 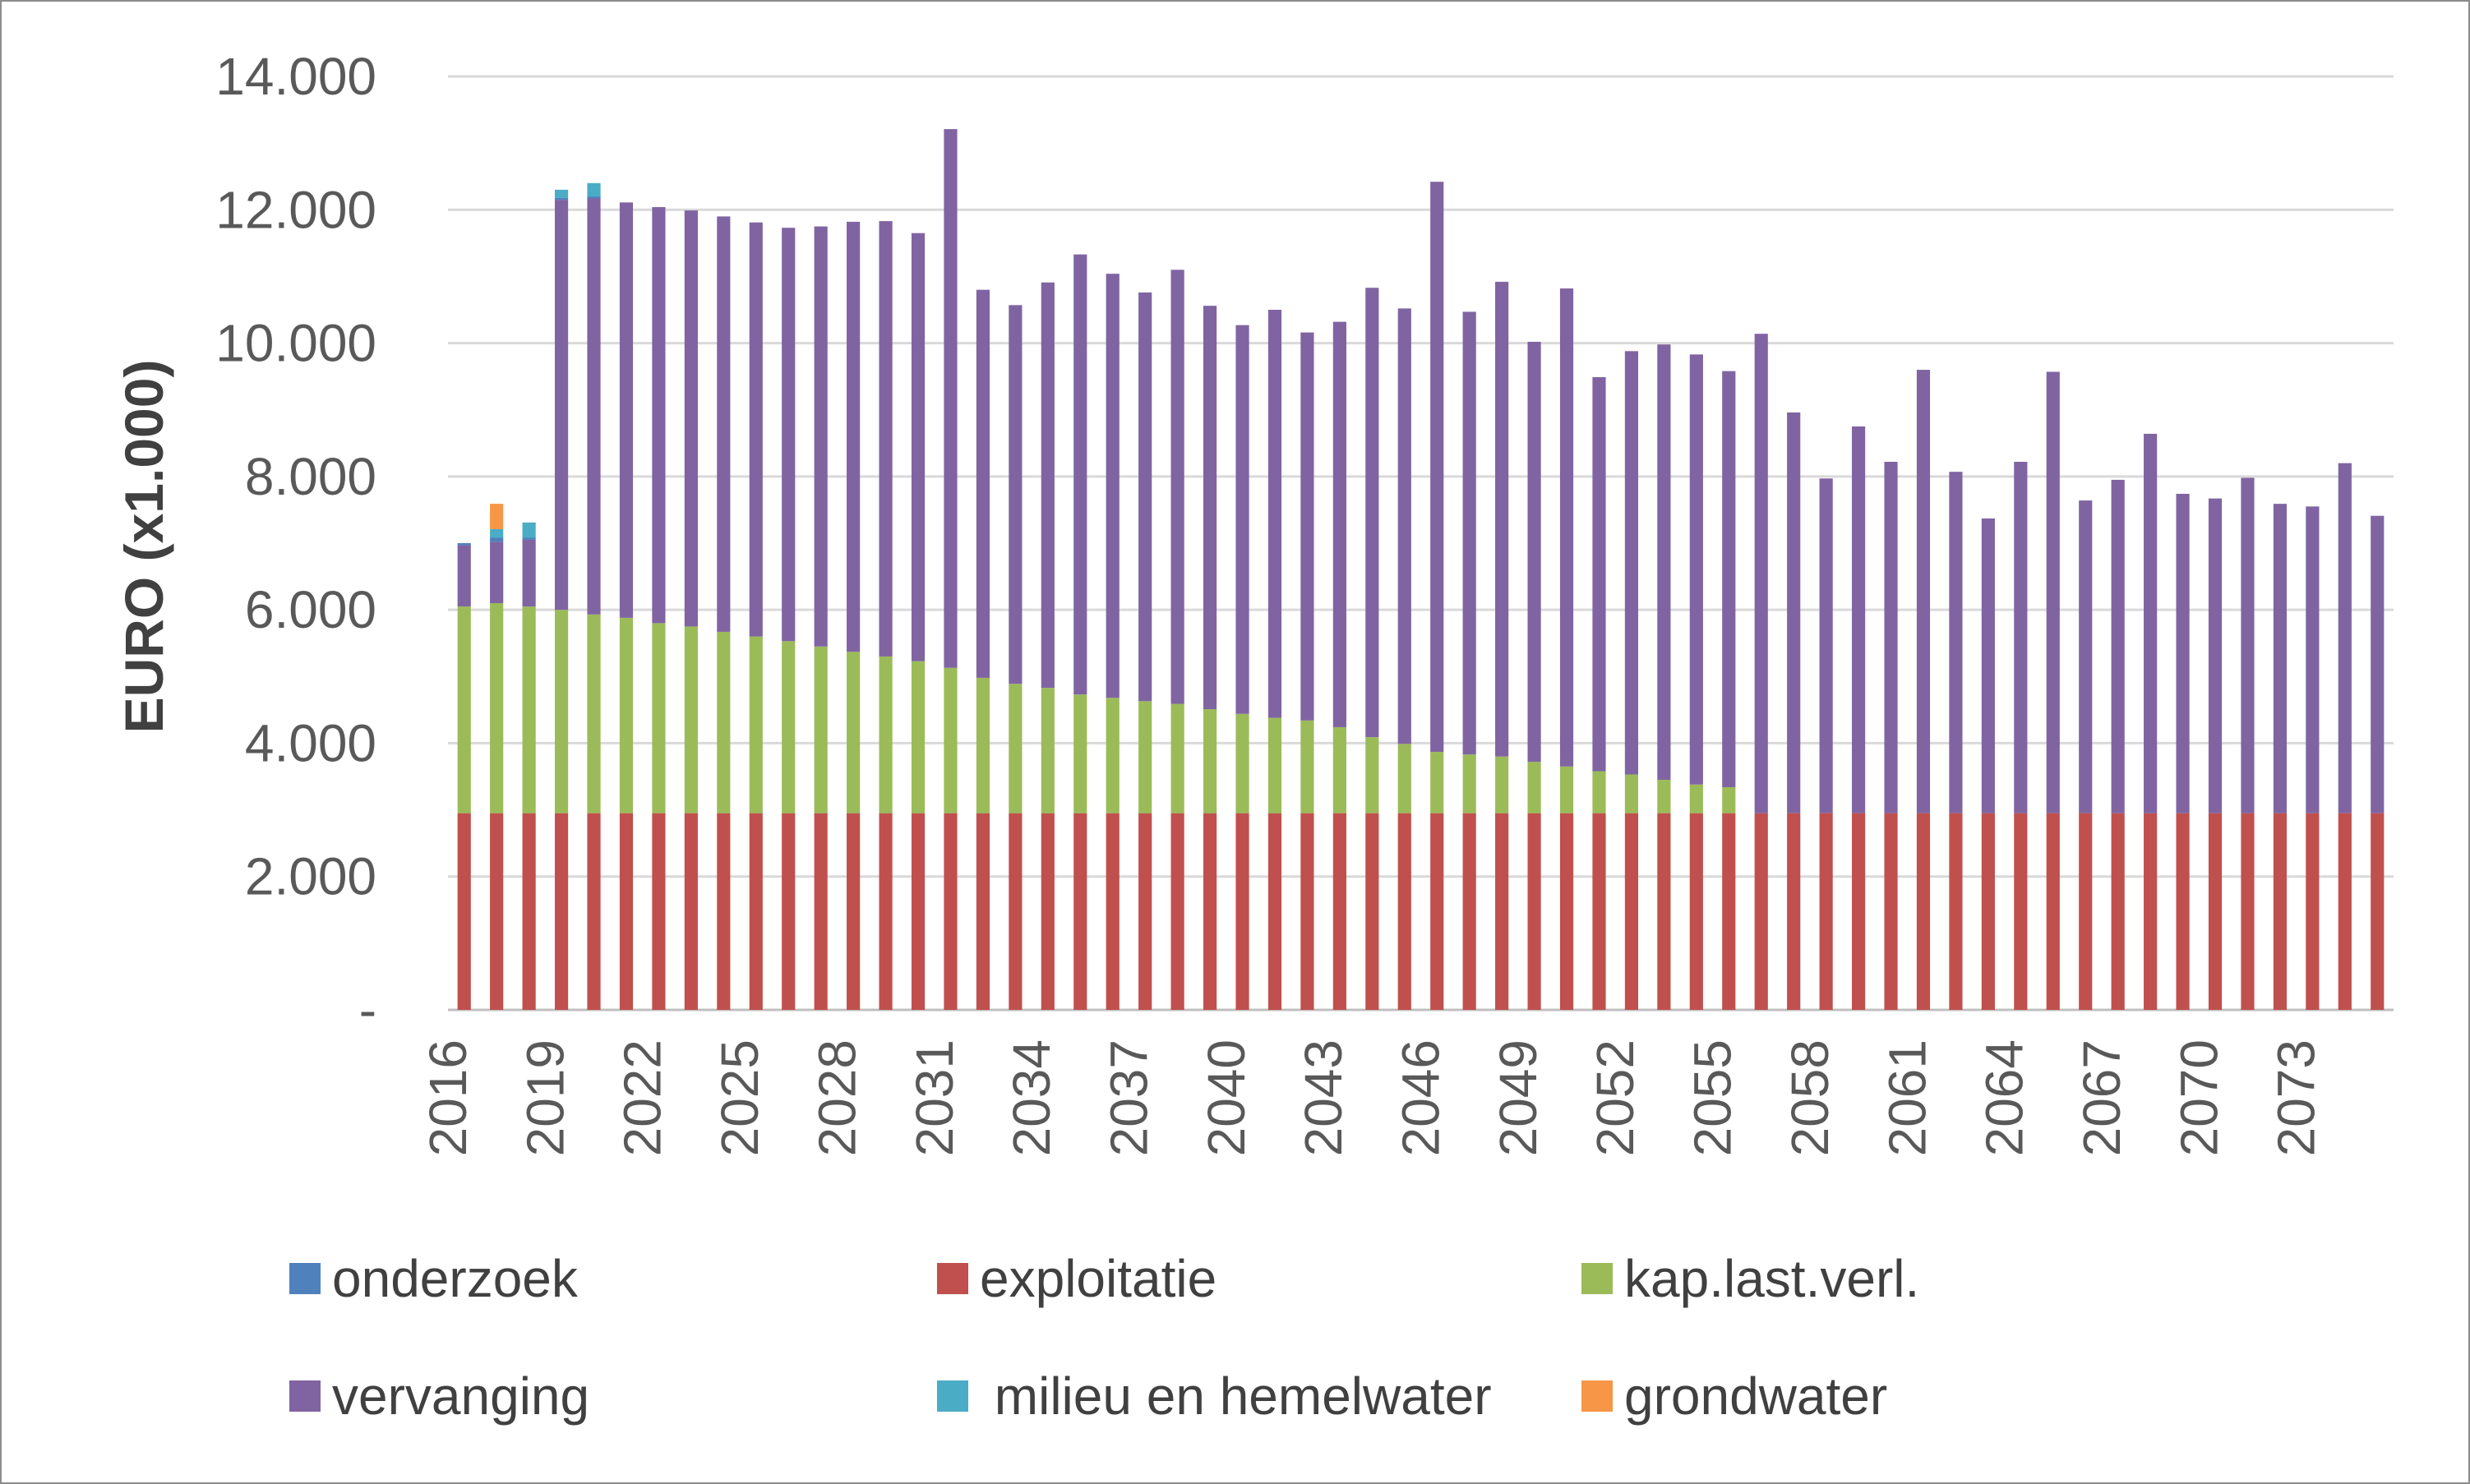 What do you see at coordinates (2021, 911) in the screenshot?
I see `bar-exploitatie-2064` at bounding box center [2021, 911].